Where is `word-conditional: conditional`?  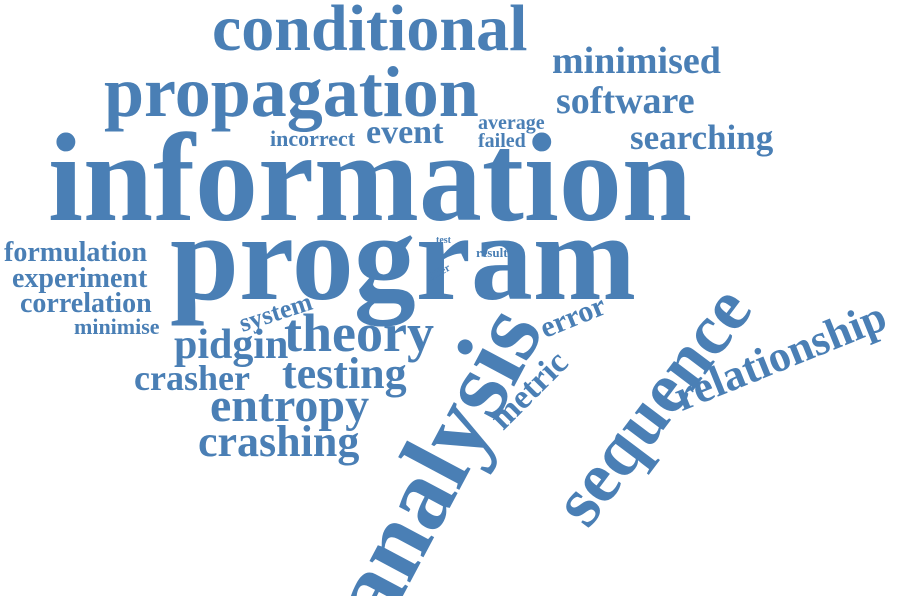
word-conditional: conditional is located at coordinates (370, 32).